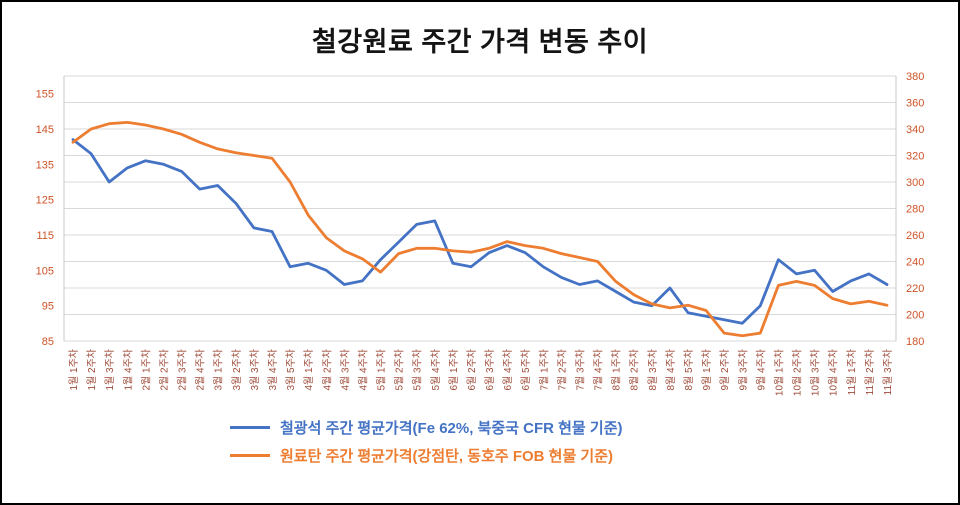 Image resolution: width=960 pixels, height=505 pixels. What do you see at coordinates (490, 370) in the screenshot?
I see `x-axis-label: 6월 3주차` at bounding box center [490, 370].